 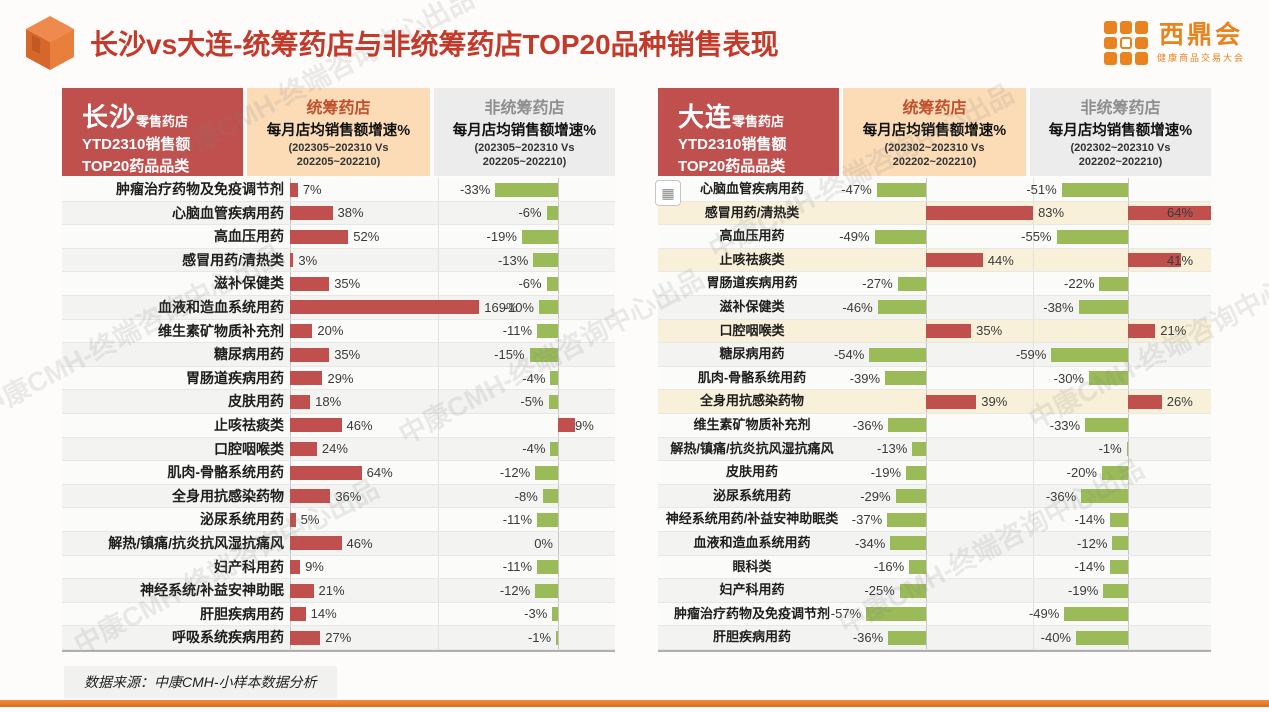 I want to click on category-label: 妇产科用药, so click(x=249, y=566).